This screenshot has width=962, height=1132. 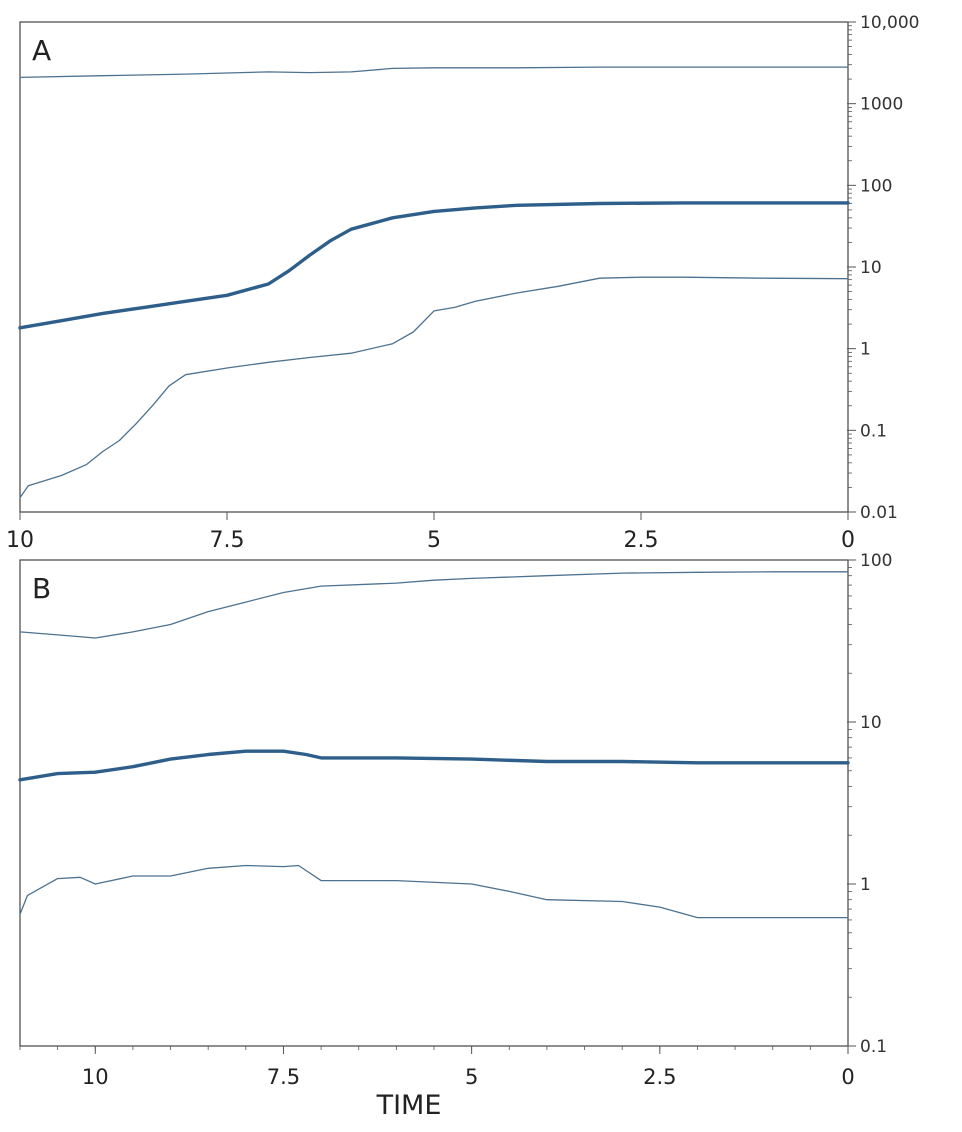 I want to click on panel-b-letter: B, so click(x=41, y=588).